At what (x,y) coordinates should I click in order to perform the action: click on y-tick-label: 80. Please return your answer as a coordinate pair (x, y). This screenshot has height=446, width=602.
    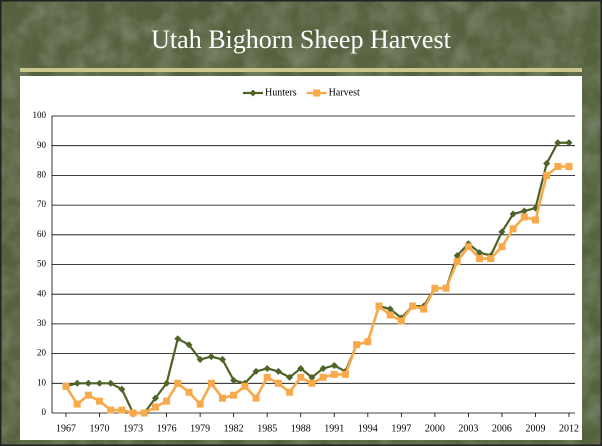
    Looking at the image, I should click on (42, 174).